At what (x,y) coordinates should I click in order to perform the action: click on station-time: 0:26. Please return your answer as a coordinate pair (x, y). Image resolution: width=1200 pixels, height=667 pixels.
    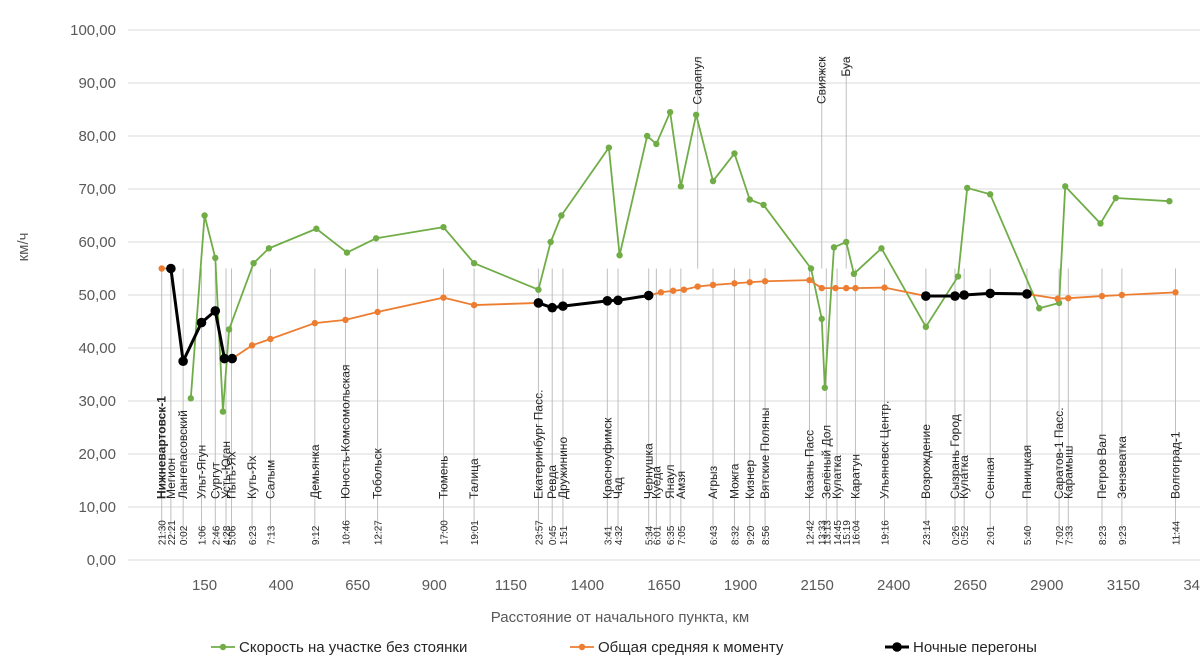
    Looking at the image, I should click on (956, 535).